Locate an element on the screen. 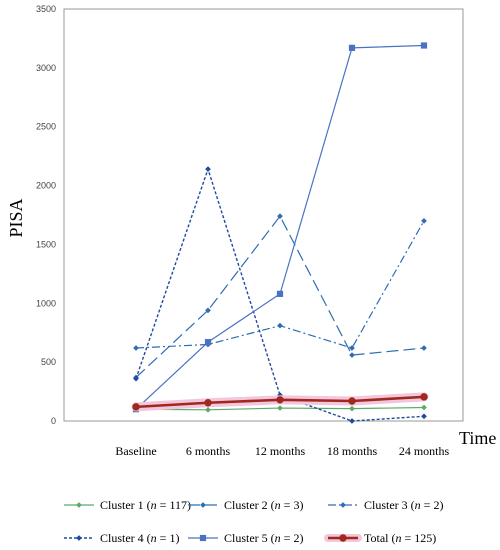  legend-label: Cluster 2 (n = 3) is located at coordinates (263, 505).